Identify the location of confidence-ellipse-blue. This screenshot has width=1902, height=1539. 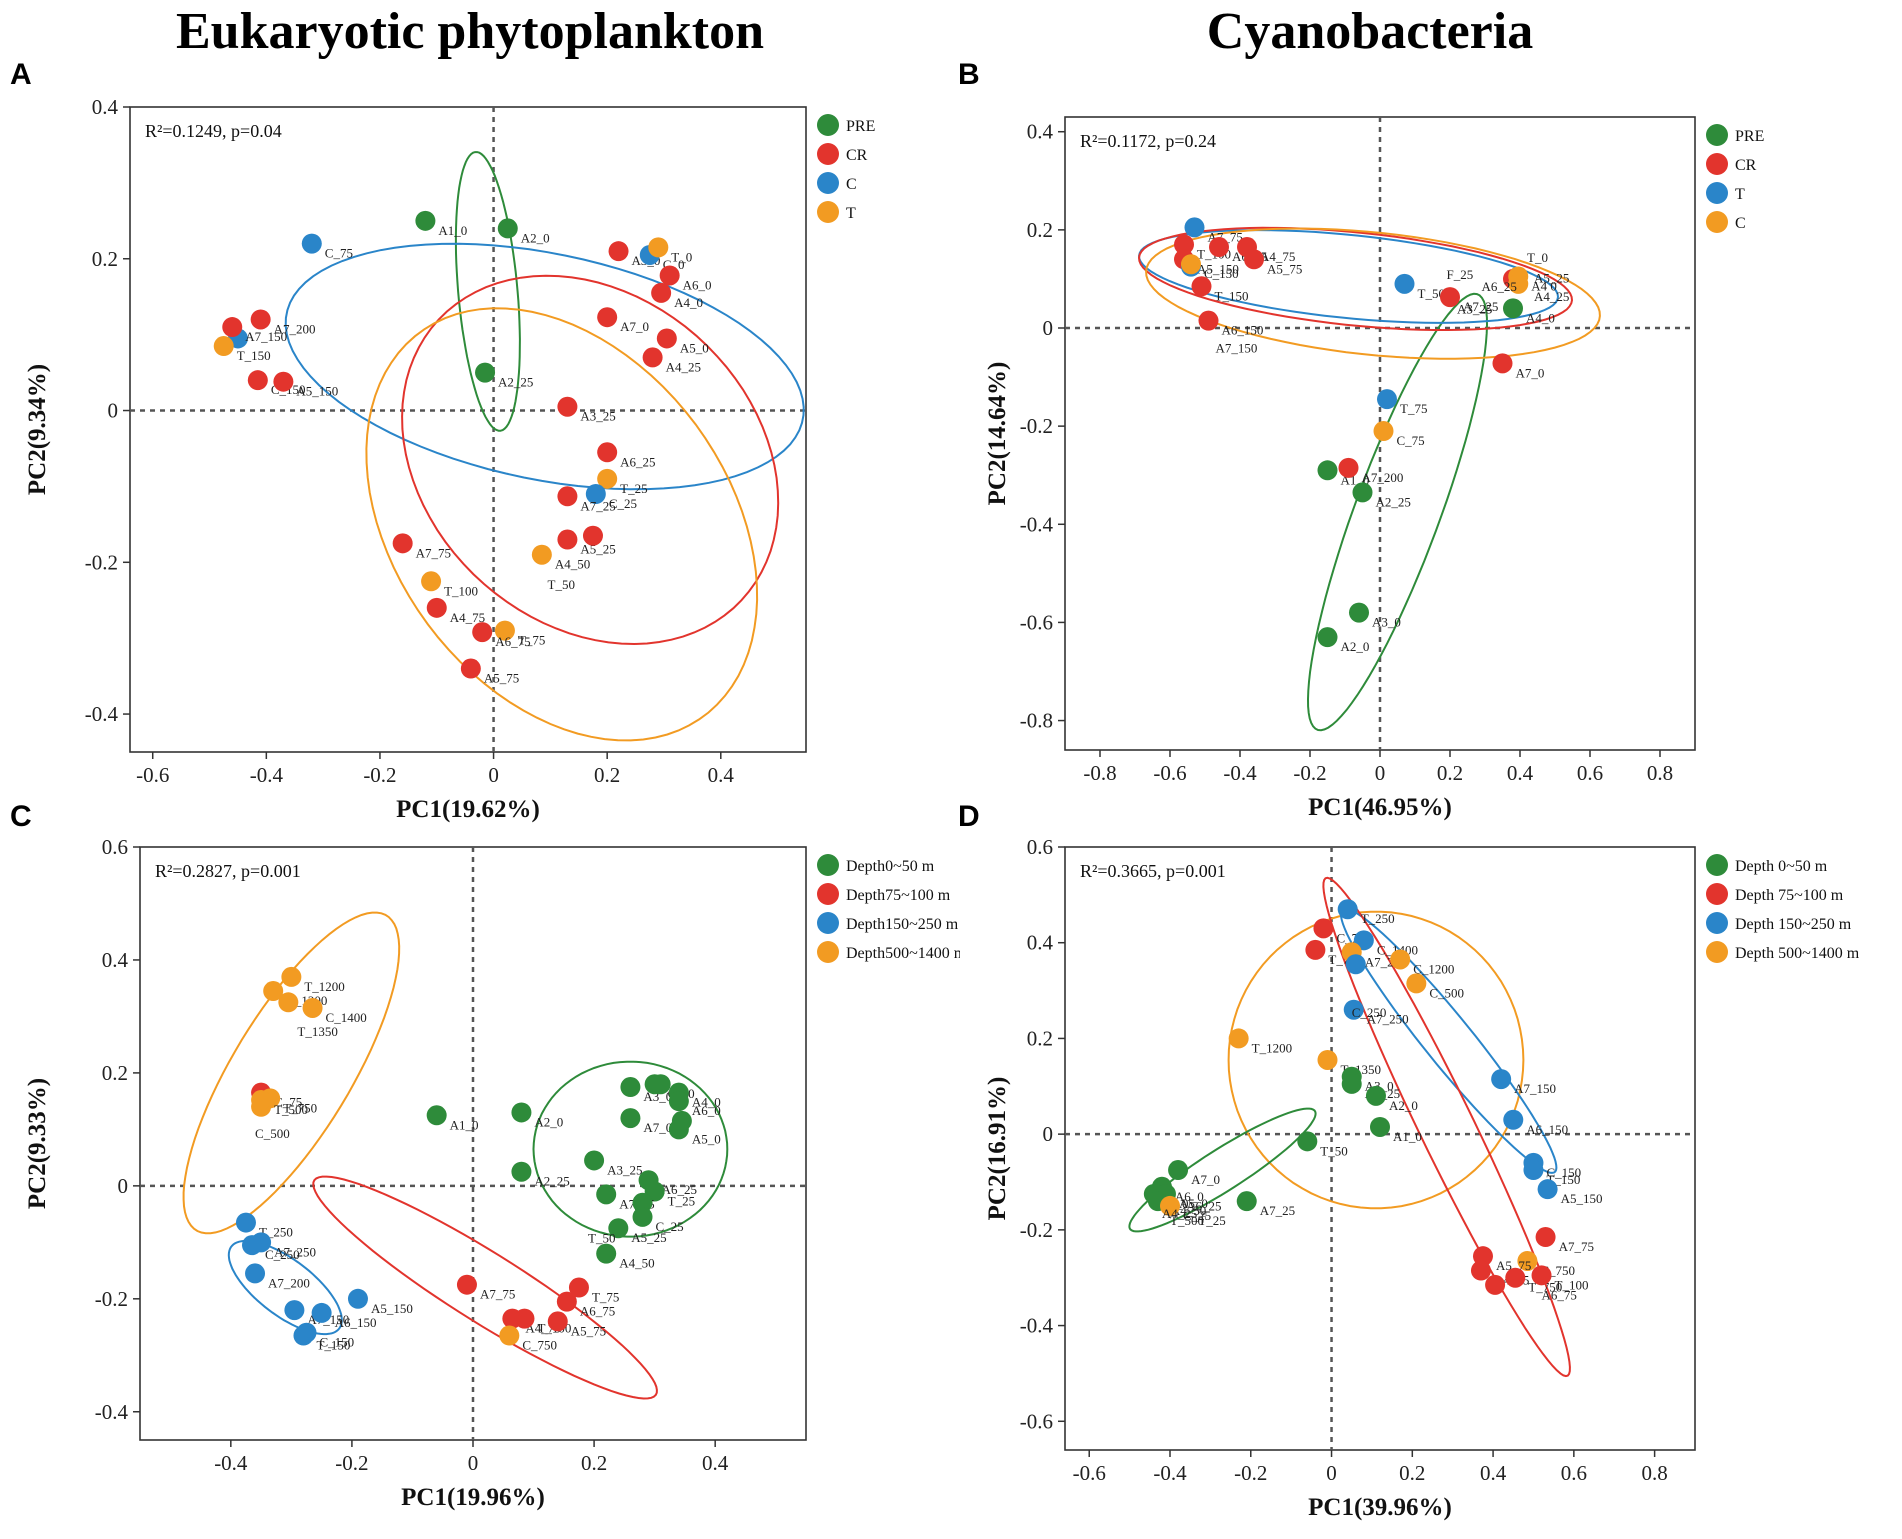
(544, 366).